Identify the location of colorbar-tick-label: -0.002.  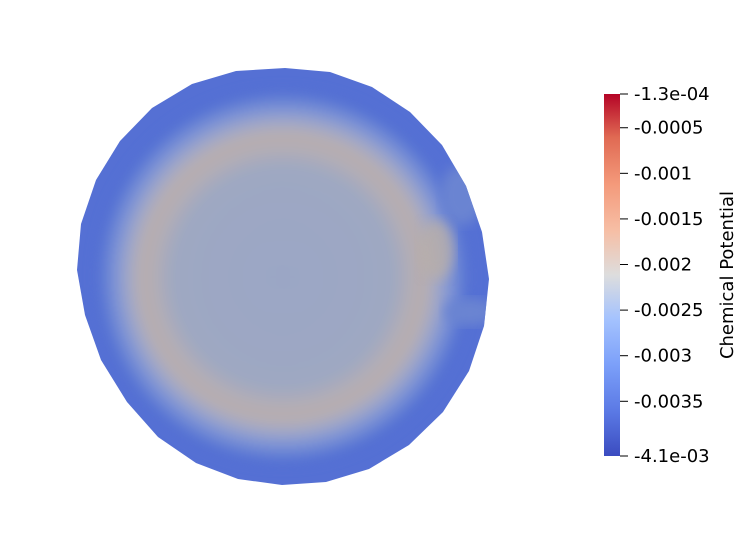
(663, 265).